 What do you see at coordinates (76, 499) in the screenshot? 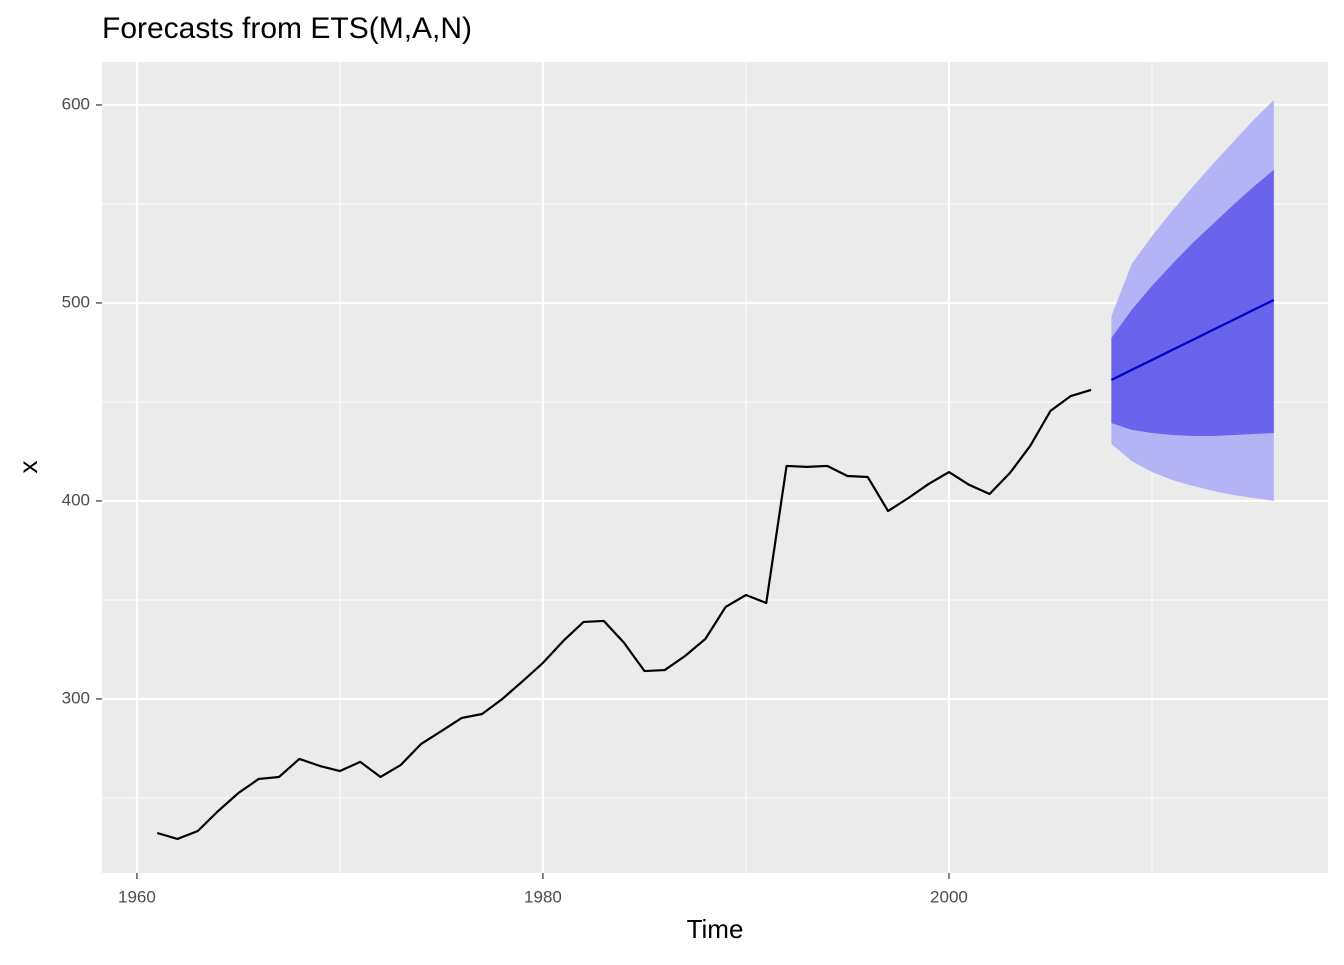
I see `y-tick-label: 400` at bounding box center [76, 499].